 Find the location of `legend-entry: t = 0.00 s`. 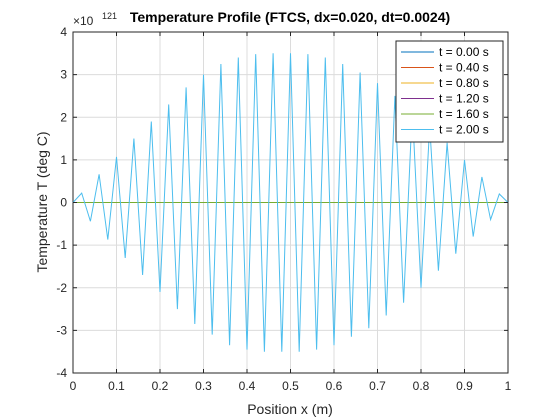

legend-entry: t = 0.00 s is located at coordinates (464, 52).